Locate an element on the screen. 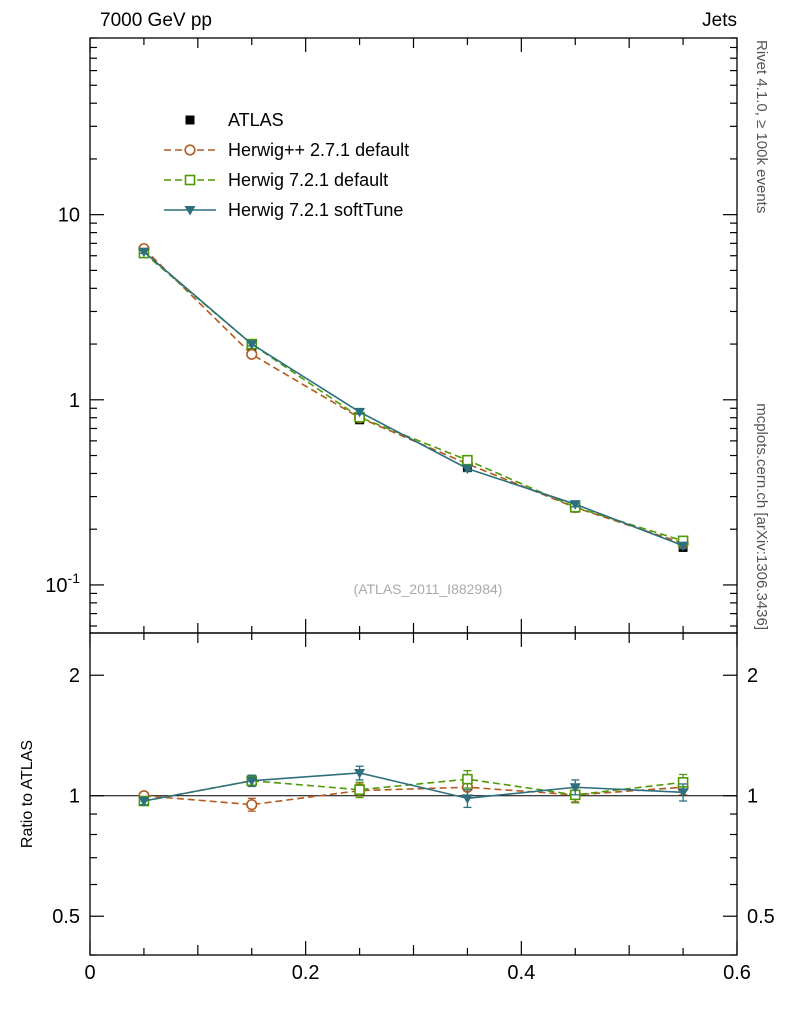 This screenshot has width=786, height=1024. legend-label: ATLAS is located at coordinates (256, 120).